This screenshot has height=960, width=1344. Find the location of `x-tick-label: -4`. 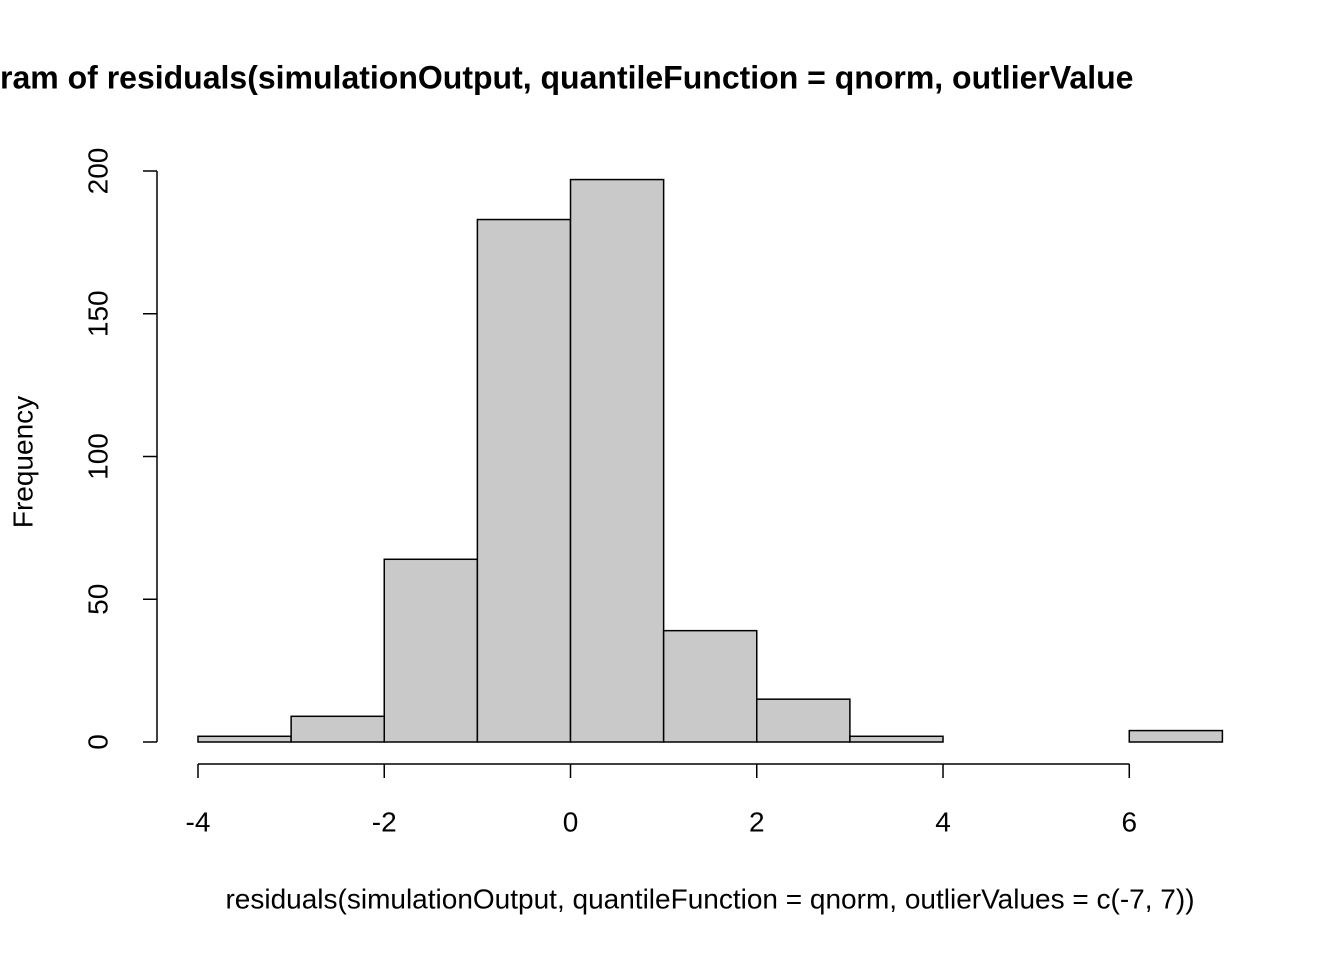

x-tick-label: -4 is located at coordinates (198, 821).